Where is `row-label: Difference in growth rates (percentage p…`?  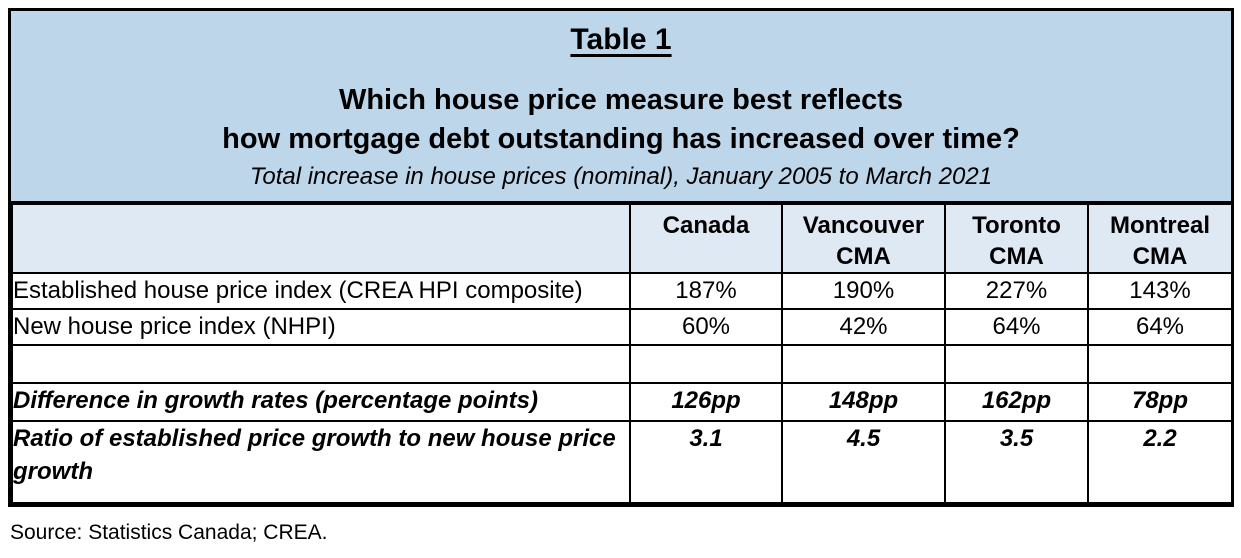
row-label: Difference in growth rates (percentage p… is located at coordinates (321, 402).